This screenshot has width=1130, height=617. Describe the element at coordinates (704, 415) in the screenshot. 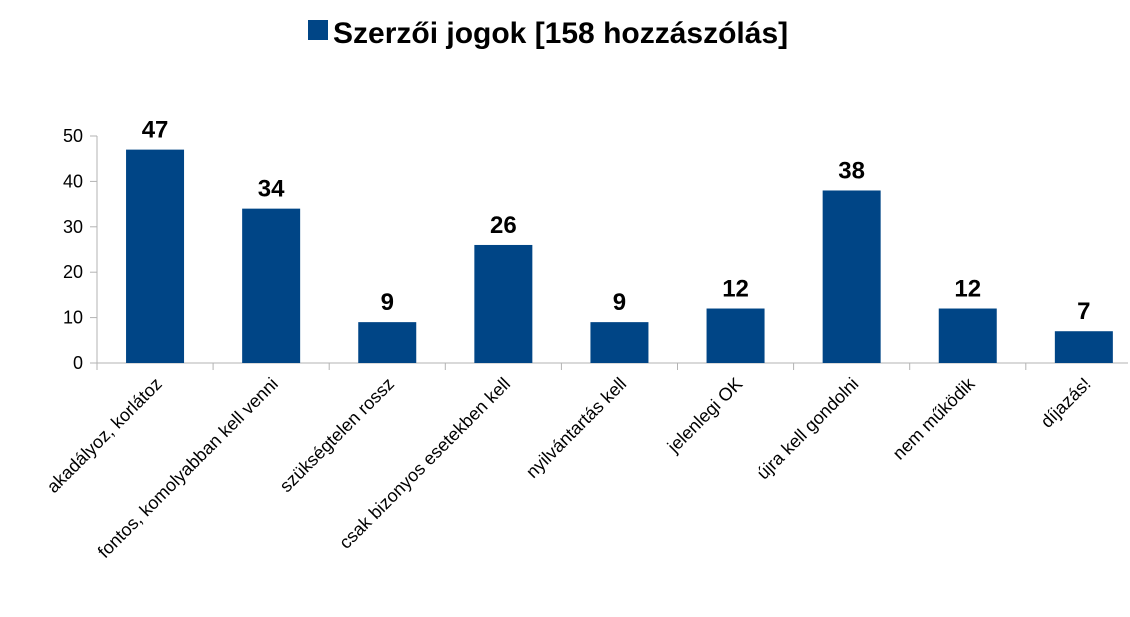

I see `x-tick-label: jelenlegi OK` at that location.